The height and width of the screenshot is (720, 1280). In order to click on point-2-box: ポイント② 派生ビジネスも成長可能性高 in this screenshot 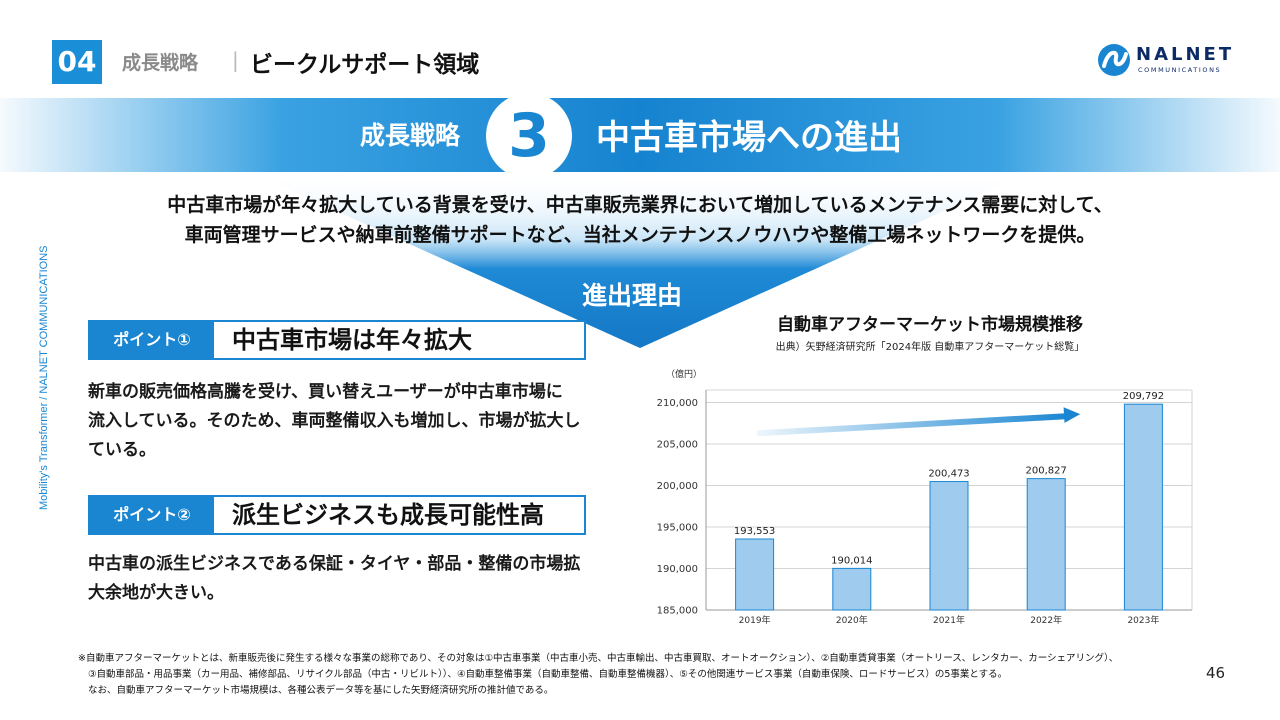, I will do `click(337, 515)`.